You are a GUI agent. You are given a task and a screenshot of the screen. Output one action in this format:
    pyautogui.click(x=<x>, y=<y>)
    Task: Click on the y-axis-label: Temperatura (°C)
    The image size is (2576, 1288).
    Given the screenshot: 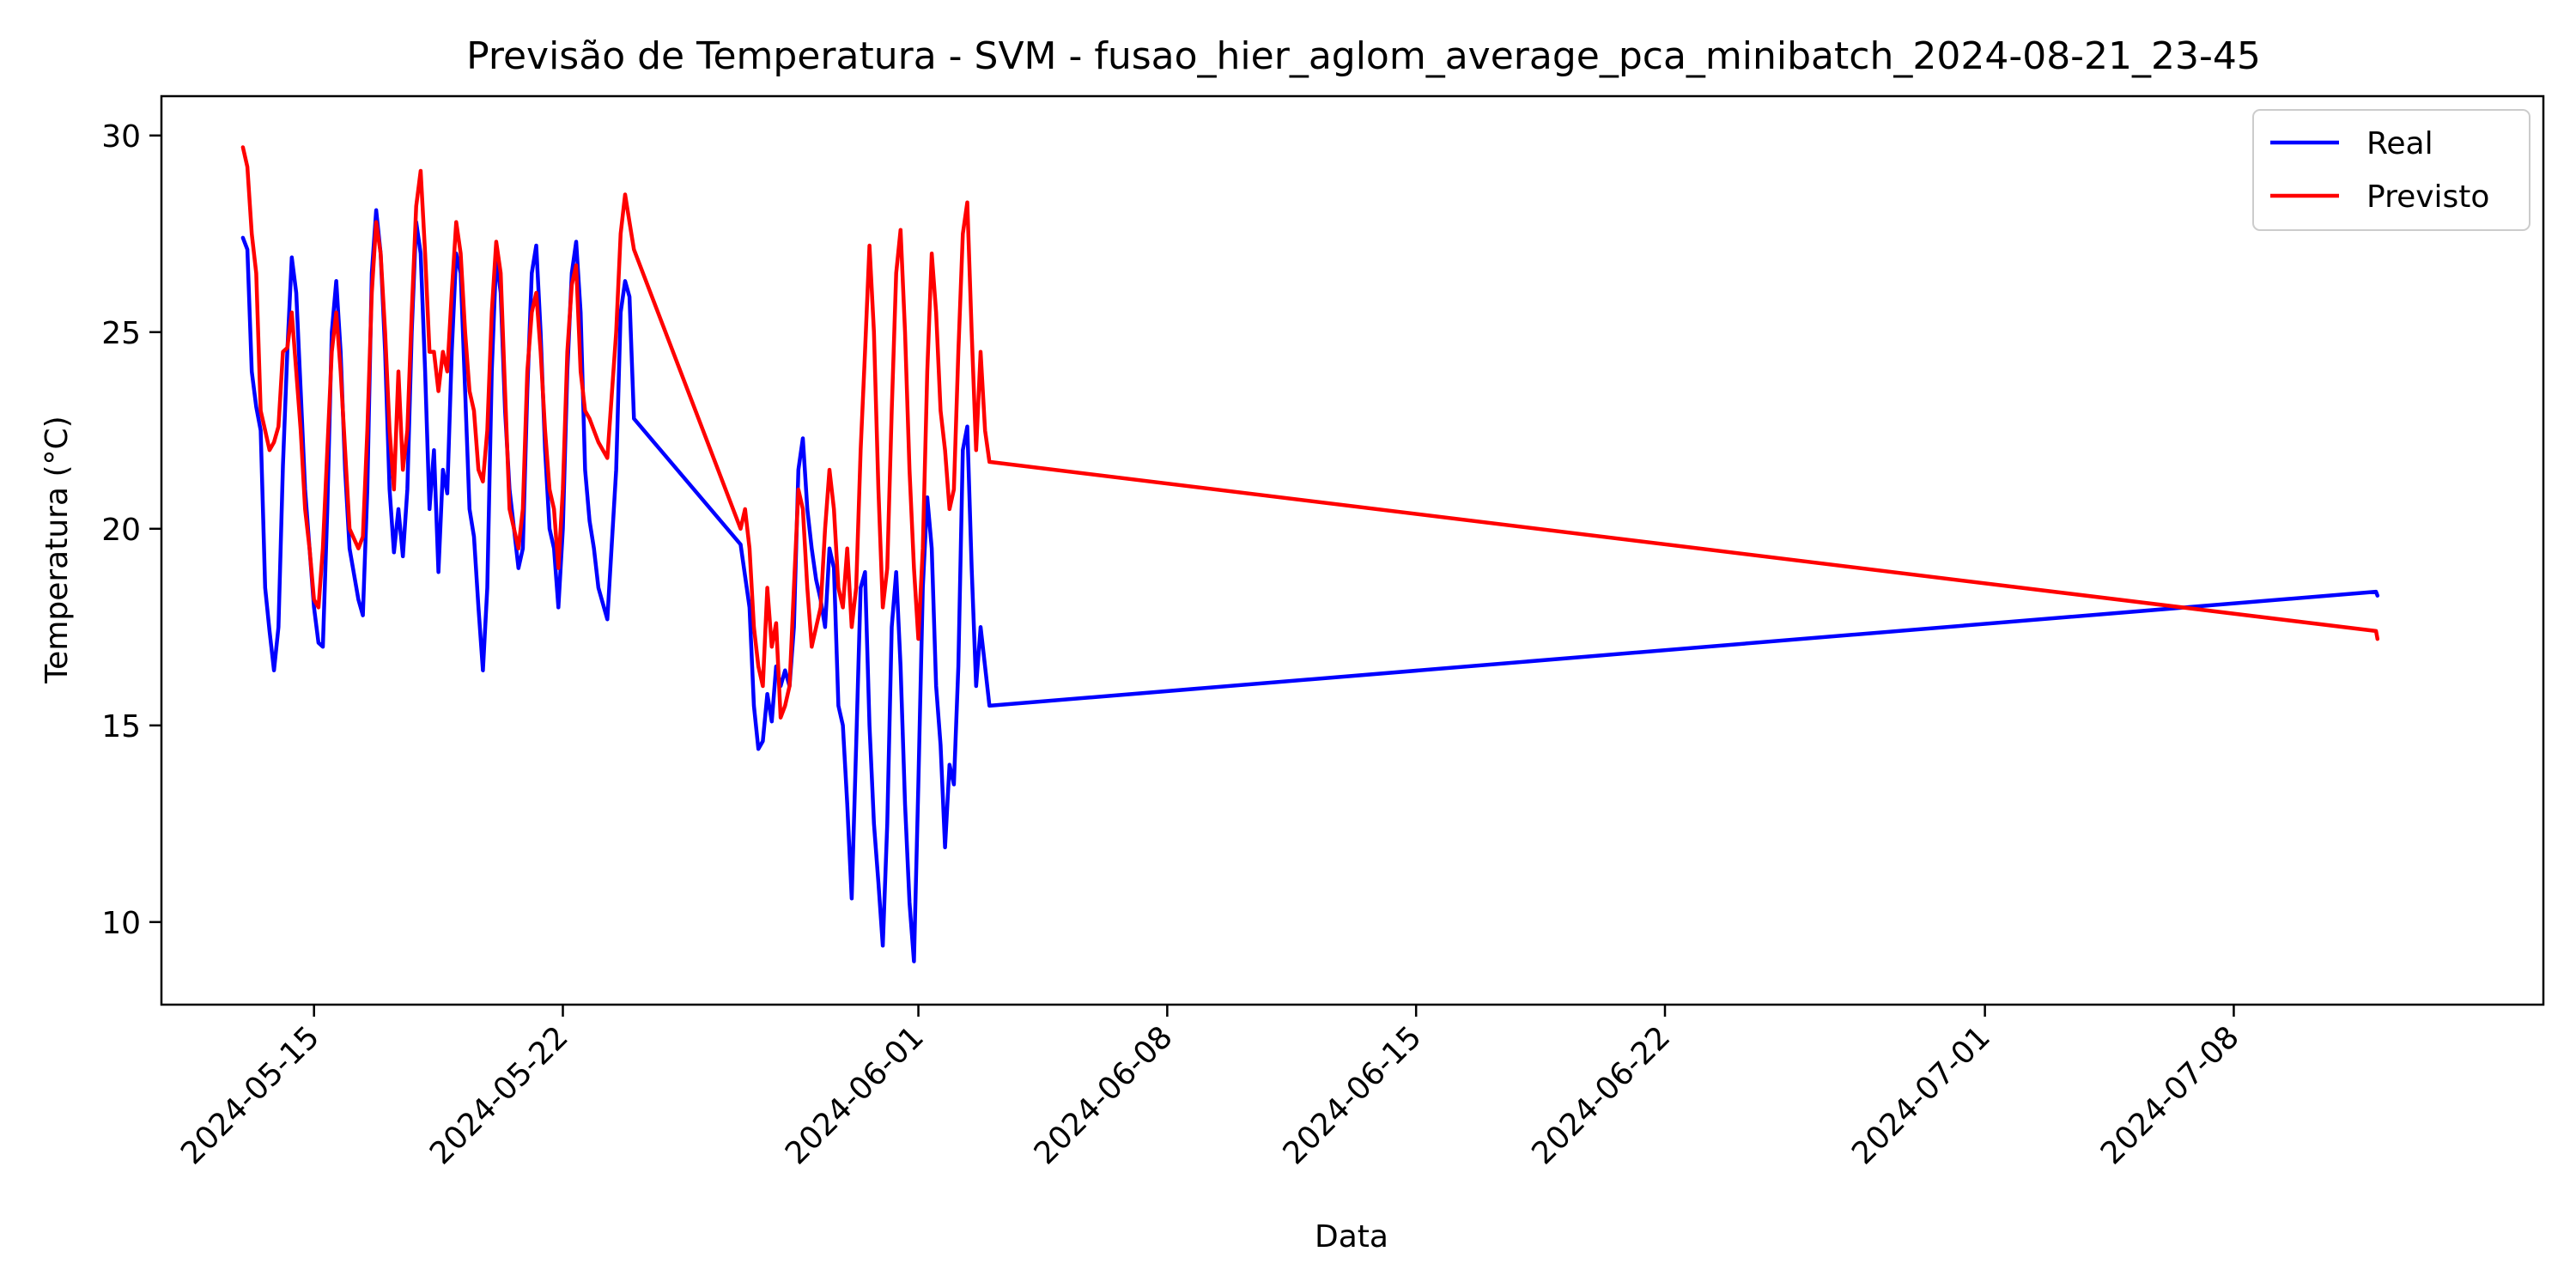 What is the action you would take?
    pyautogui.click(x=57, y=550)
    